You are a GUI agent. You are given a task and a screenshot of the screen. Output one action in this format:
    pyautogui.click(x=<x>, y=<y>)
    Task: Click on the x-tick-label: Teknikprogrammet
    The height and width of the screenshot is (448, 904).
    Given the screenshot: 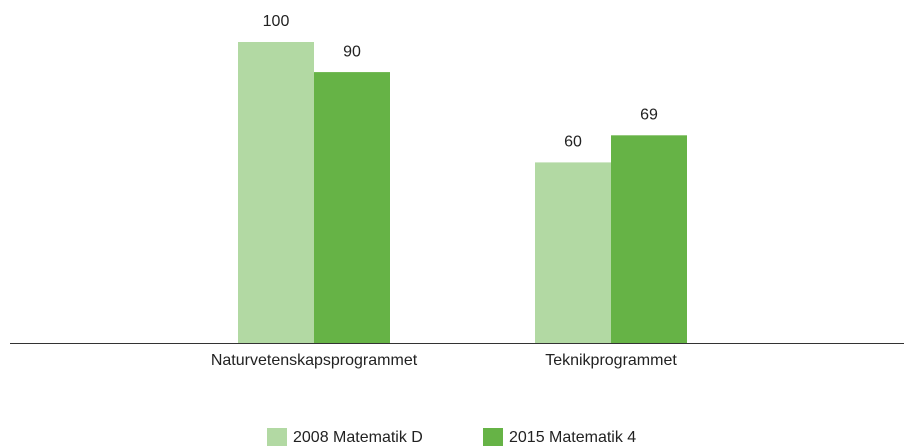 What is the action you would take?
    pyautogui.click(x=611, y=360)
    